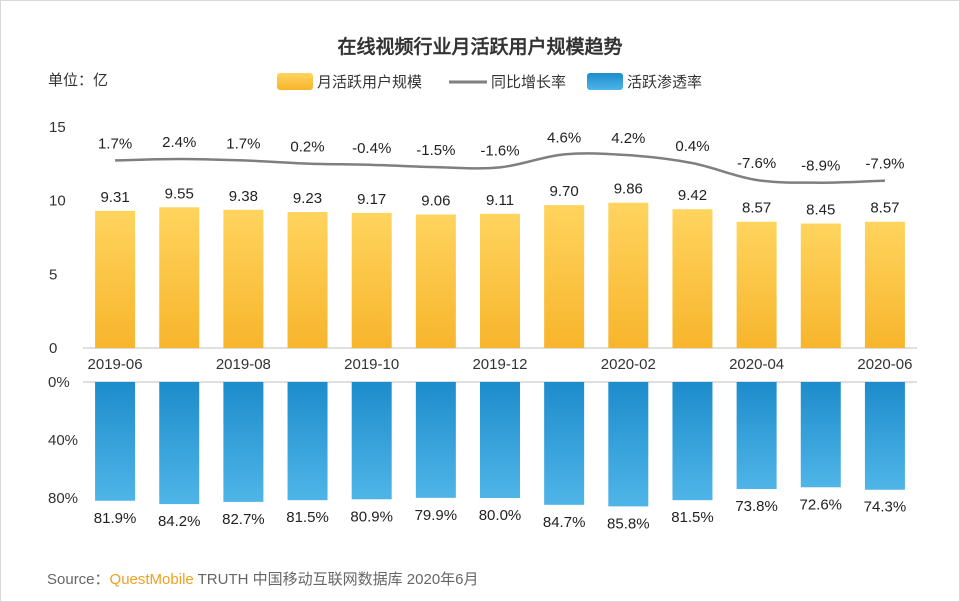 The image size is (960, 602). Describe the element at coordinates (307, 198) in the screenshot. I see `mau-value-label: 9.23` at that location.